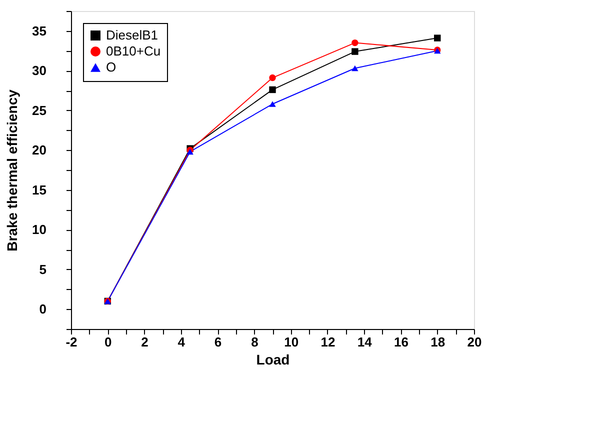  Describe the element at coordinates (133, 51) in the screenshot. I see `legend-label: 0B10+Cu` at that location.